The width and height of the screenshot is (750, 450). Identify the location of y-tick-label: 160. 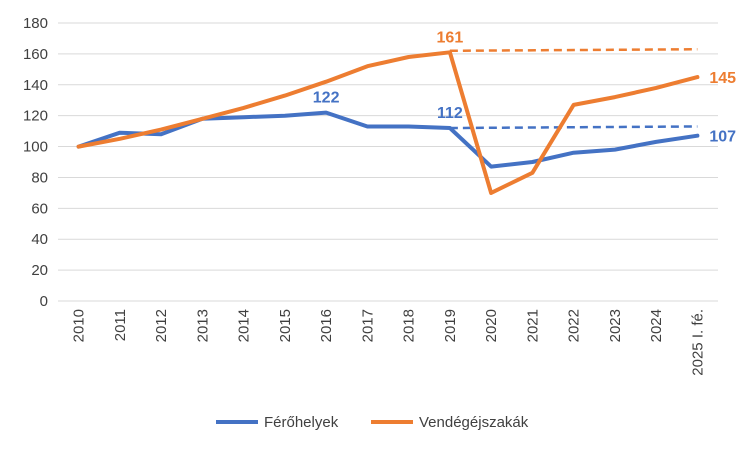
(35, 54).